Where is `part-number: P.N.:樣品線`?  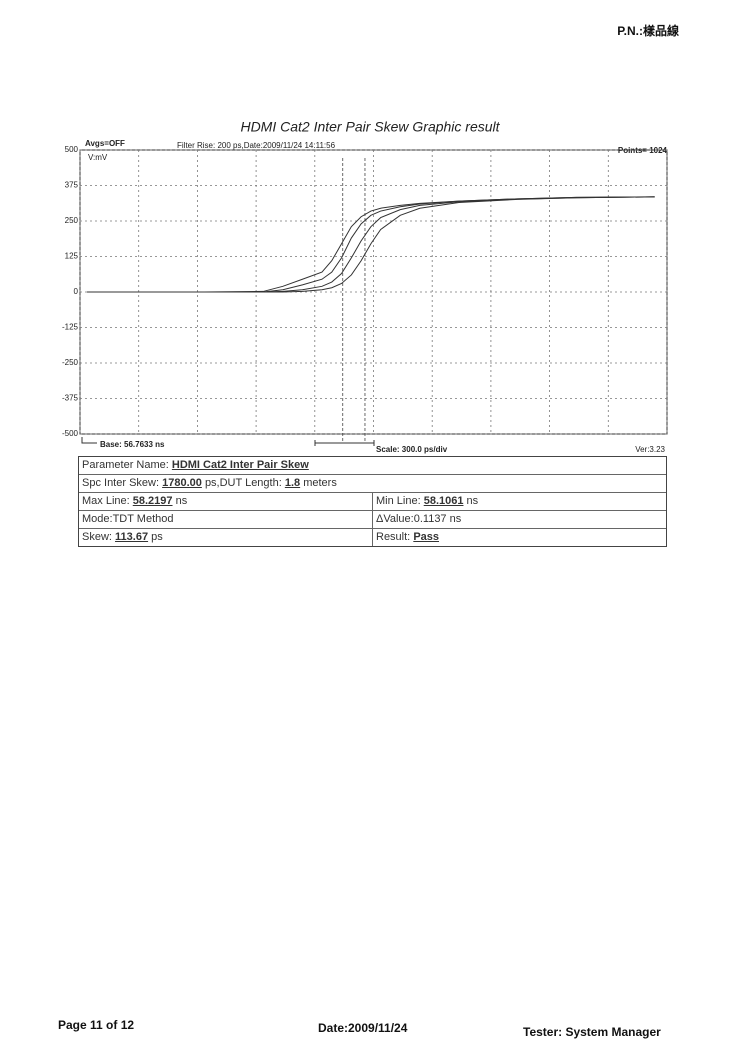
part-number: P.N.:樣品線 is located at coordinates (648, 31).